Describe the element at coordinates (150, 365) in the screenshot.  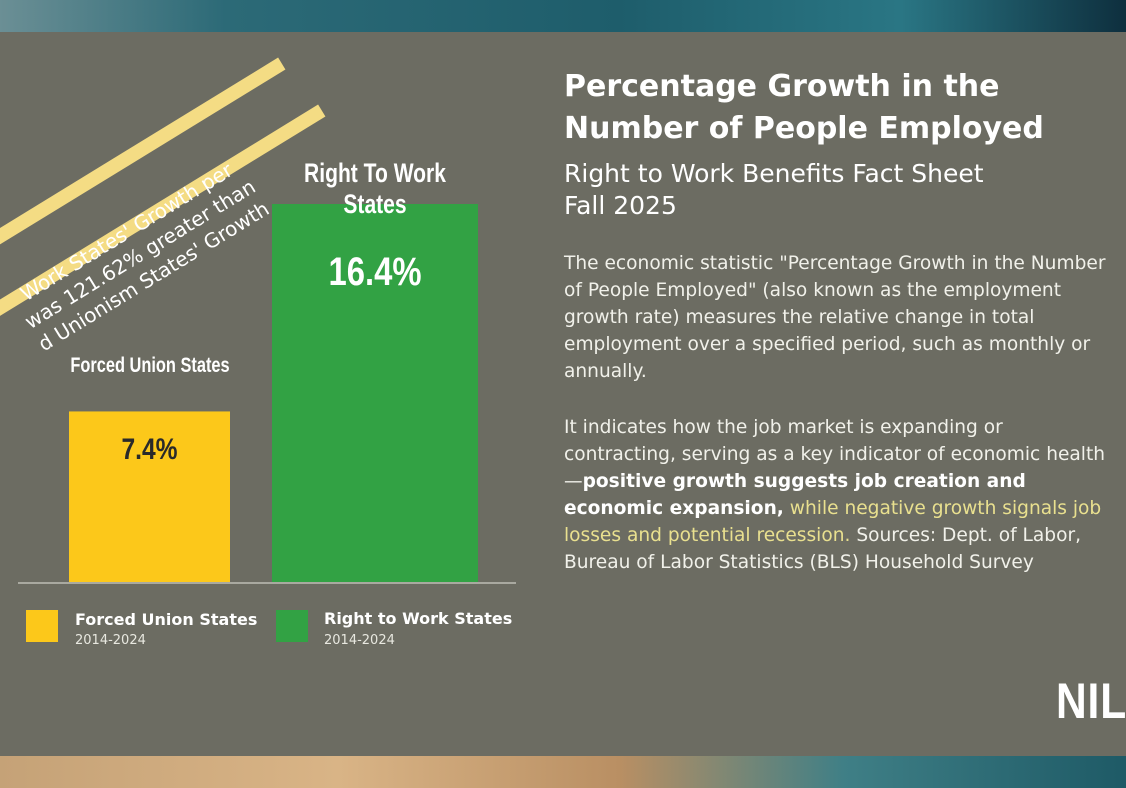
I see `category-label-forced-union: Forced Union States` at that location.